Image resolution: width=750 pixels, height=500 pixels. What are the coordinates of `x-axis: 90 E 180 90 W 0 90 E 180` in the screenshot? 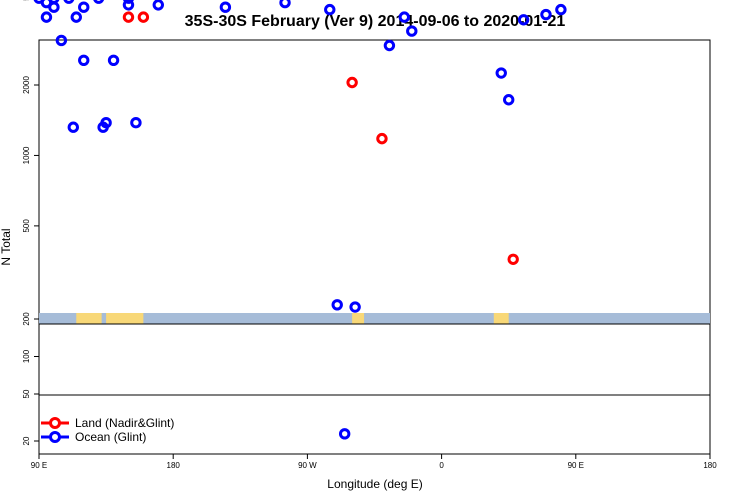 It's located at (374, 462).